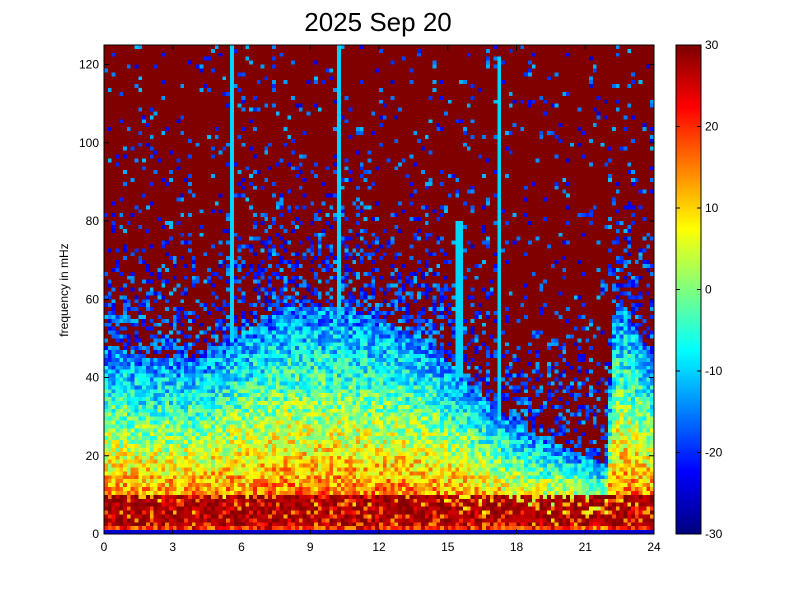  I want to click on x-tick-label: 6, so click(241, 547).